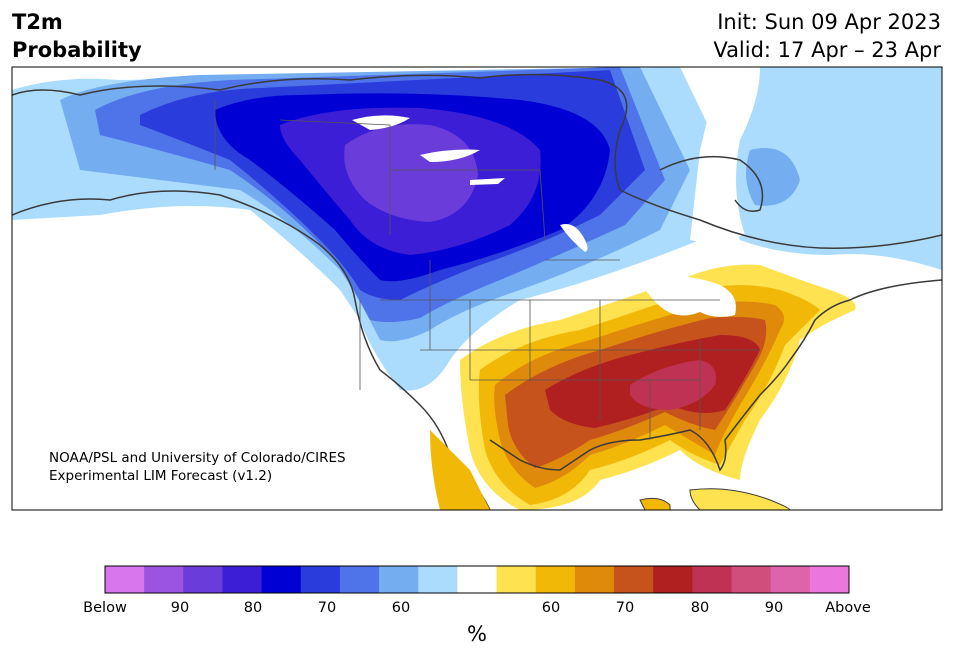  Describe the element at coordinates (460, 470) in the screenshot. I see `mexico` at that location.